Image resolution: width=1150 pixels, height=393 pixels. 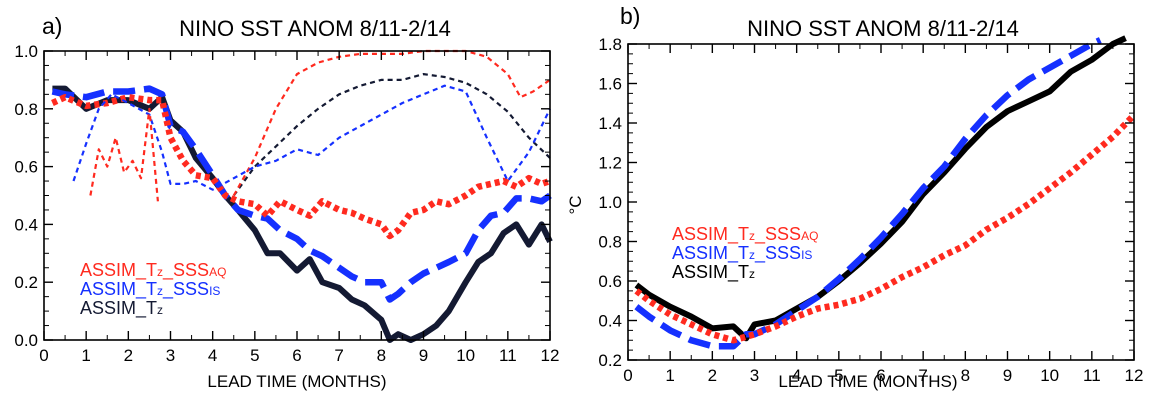 I want to click on panel-b-ylabel: °C, so click(x=575, y=204).